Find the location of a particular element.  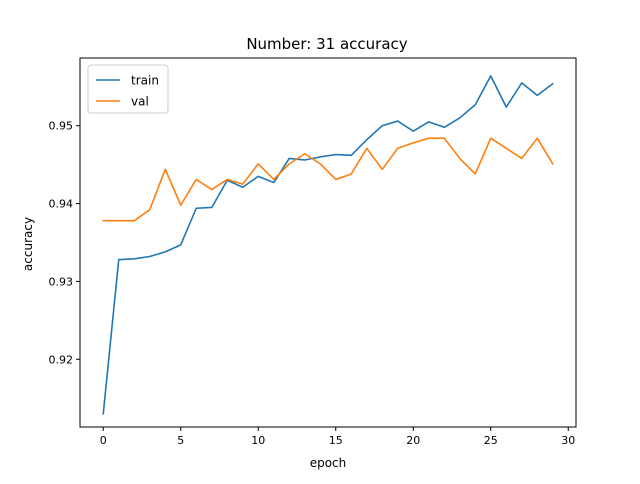

x-tick-label: 30 is located at coordinates (568, 440).